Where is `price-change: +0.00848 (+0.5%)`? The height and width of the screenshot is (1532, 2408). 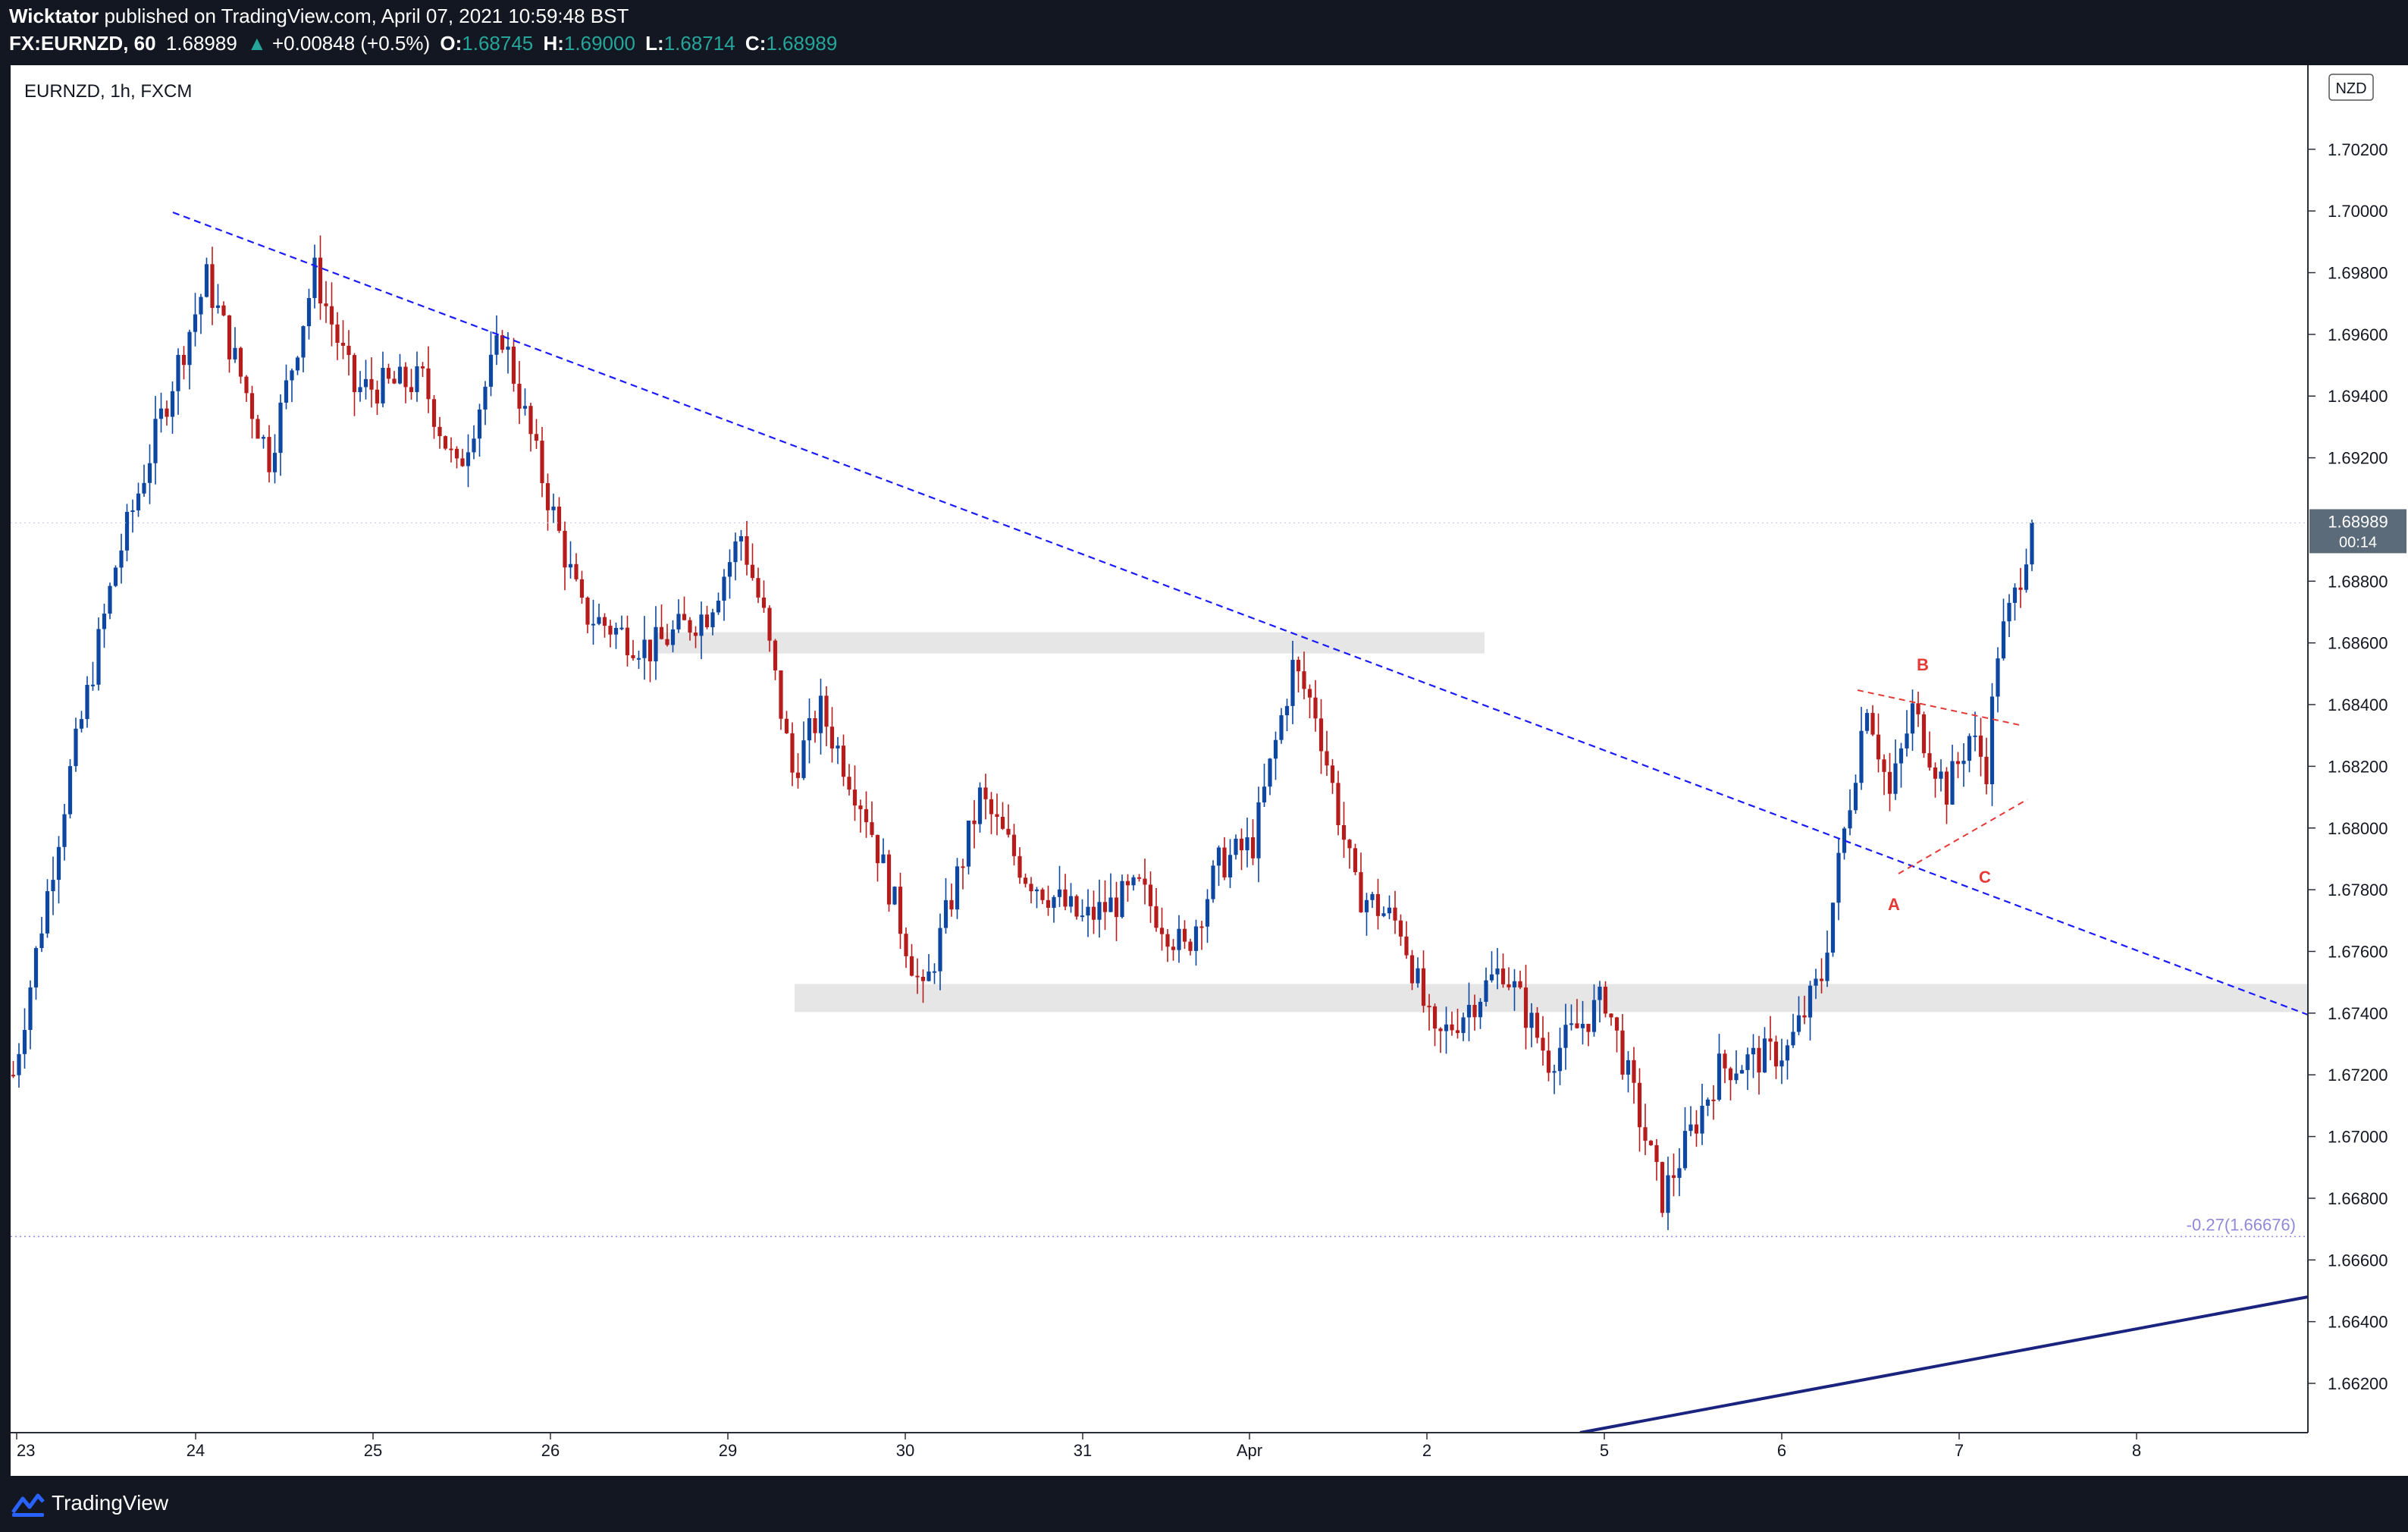
price-change: +0.00848 (+0.5%) is located at coordinates (351, 43).